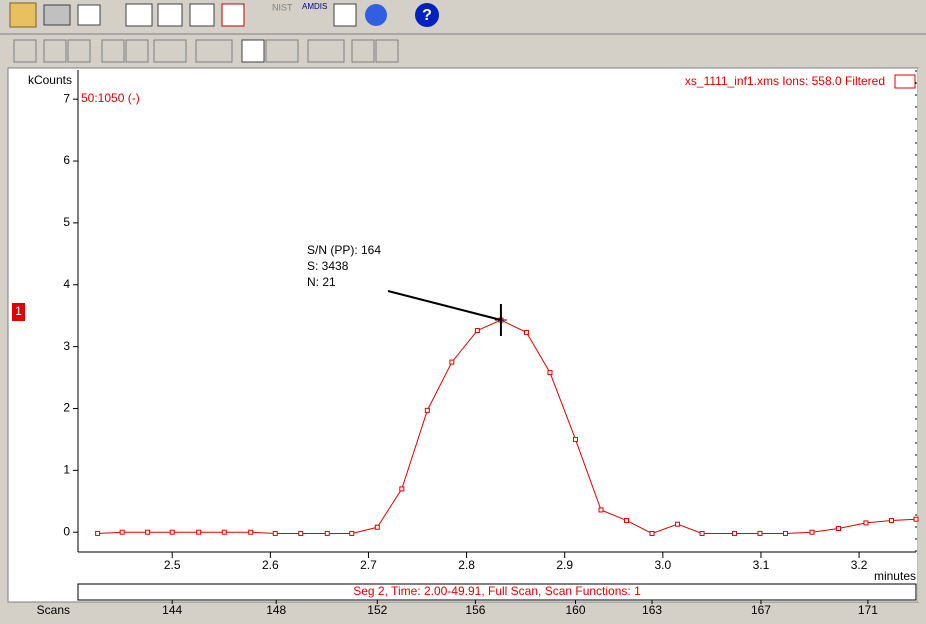 This screenshot has width=926, height=624. Describe the element at coordinates (137, 51) in the screenshot. I see `forward-button` at that location.